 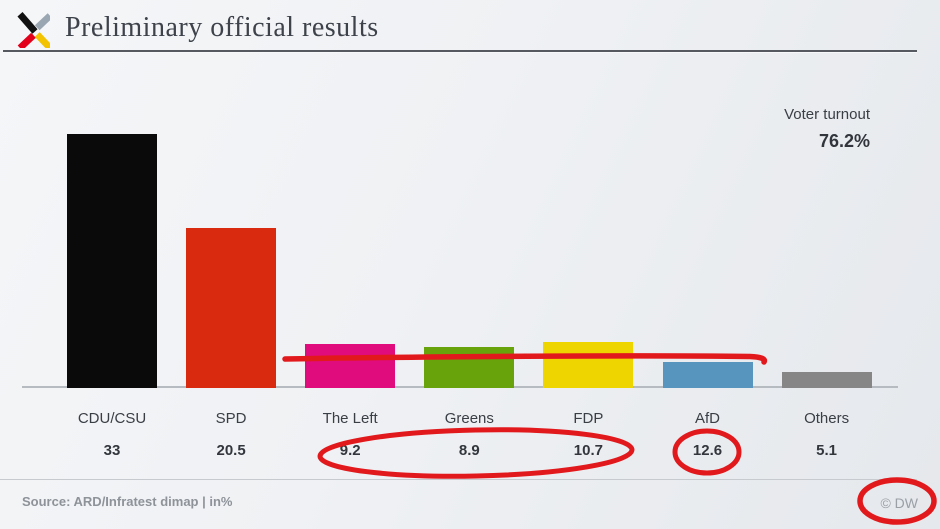 I want to click on party-value: 33, so click(x=112, y=450).